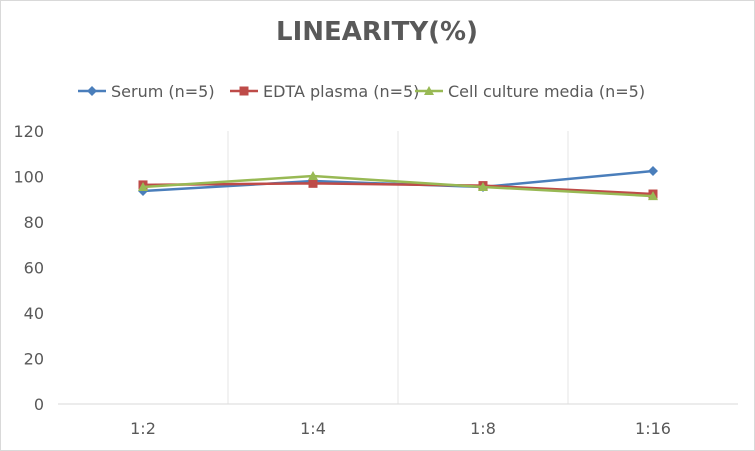 The image size is (755, 451). I want to click on y-tick-label: 100, so click(28, 177).